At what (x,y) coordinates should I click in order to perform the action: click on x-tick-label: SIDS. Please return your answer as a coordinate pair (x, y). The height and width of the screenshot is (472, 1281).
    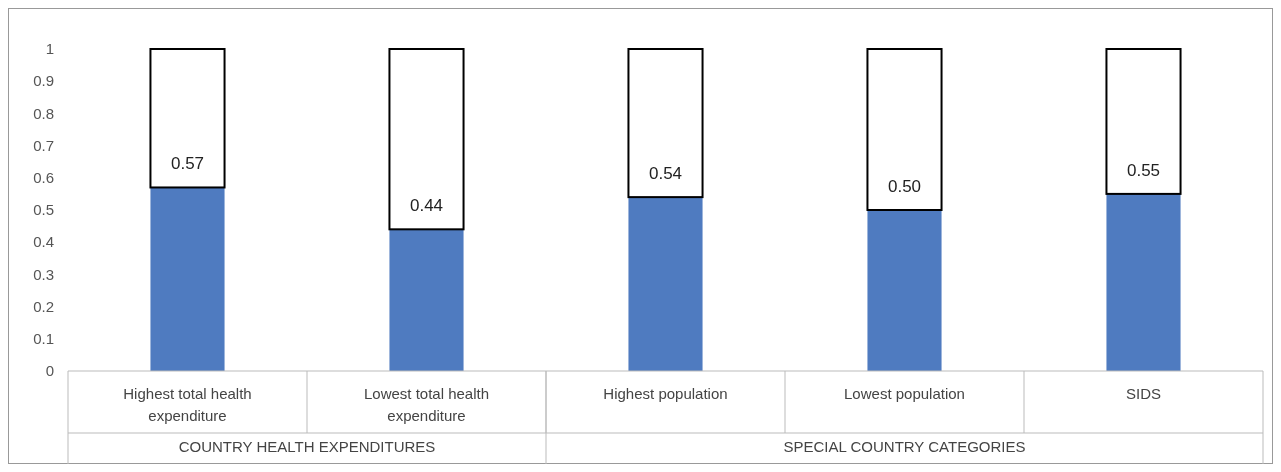
    Looking at the image, I should click on (1143, 393).